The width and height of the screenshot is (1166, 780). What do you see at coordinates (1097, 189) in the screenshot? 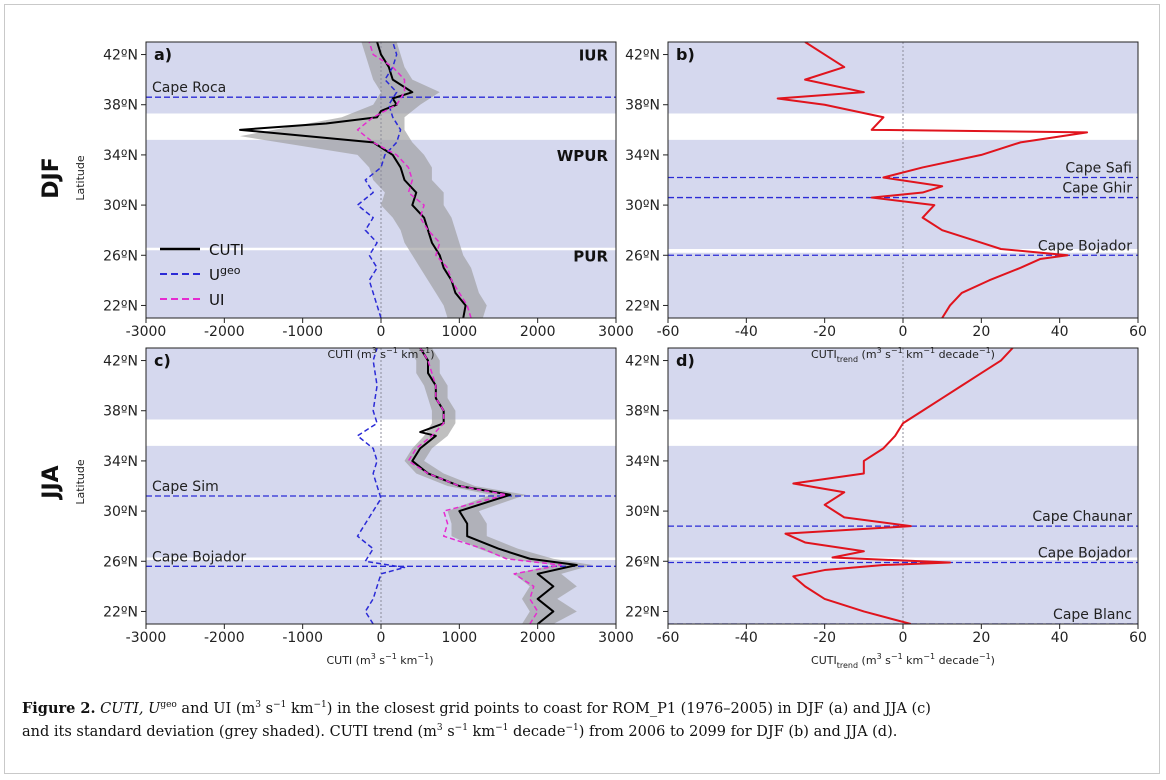
I see `cape-label: Cape Ghir` at bounding box center [1097, 189].